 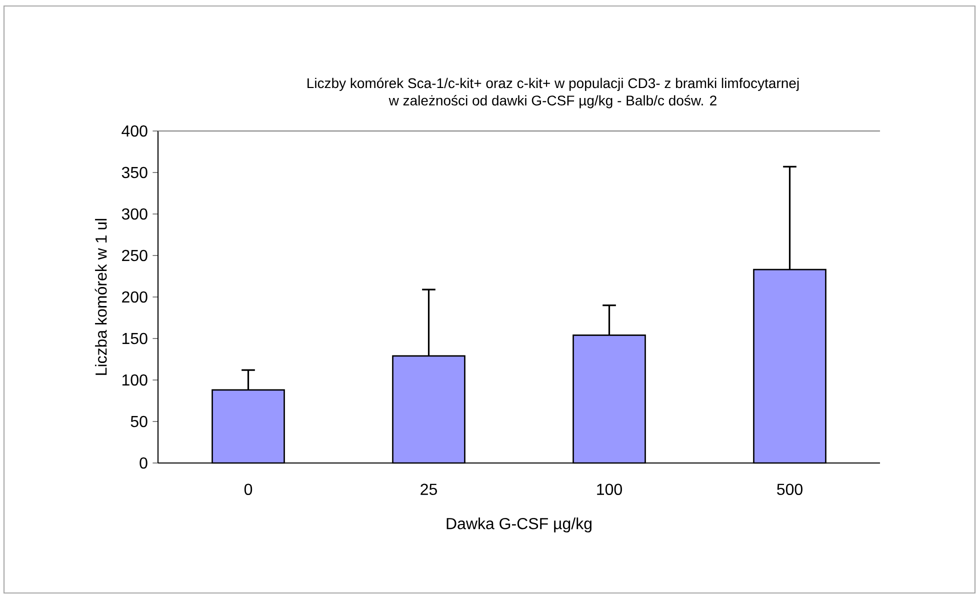 What do you see at coordinates (553, 84) in the screenshot?
I see `chart-title: Liczby komórek Sca-1/c-kit+ oraz c-kit+ w populacji CD3- z bramki limfocytarnej` at bounding box center [553, 84].